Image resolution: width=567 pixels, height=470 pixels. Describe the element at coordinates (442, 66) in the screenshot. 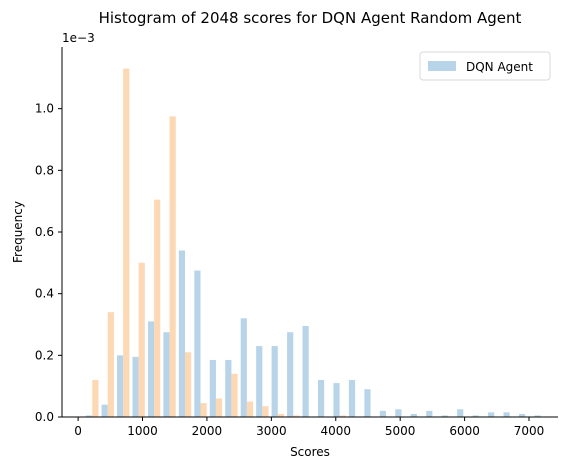

I see `legend-swatch-dqn-agent` at that location.